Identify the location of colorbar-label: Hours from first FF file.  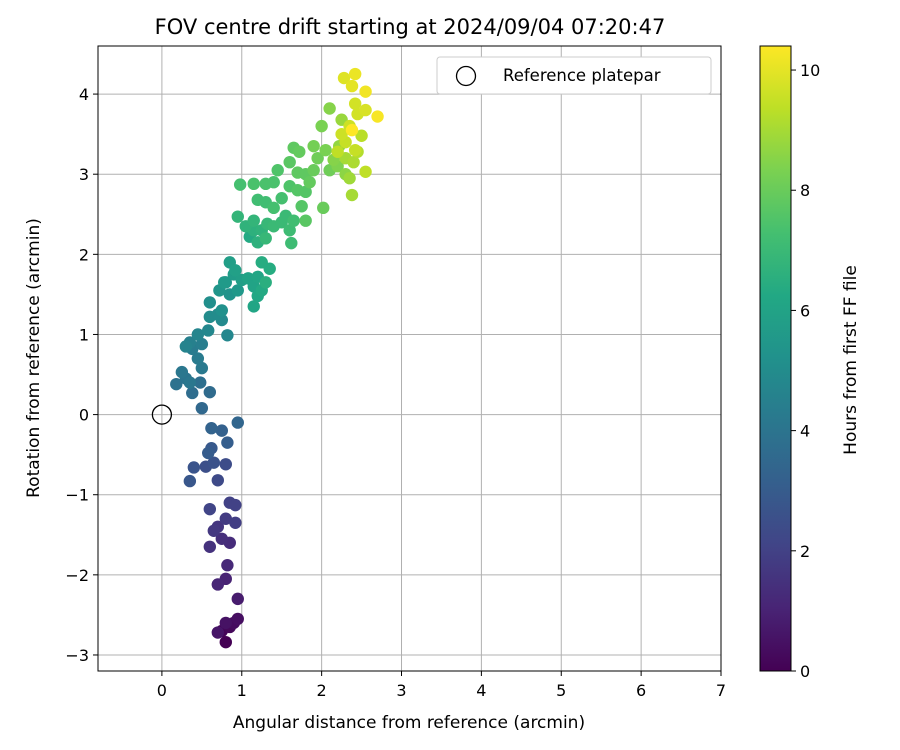
(851, 360).